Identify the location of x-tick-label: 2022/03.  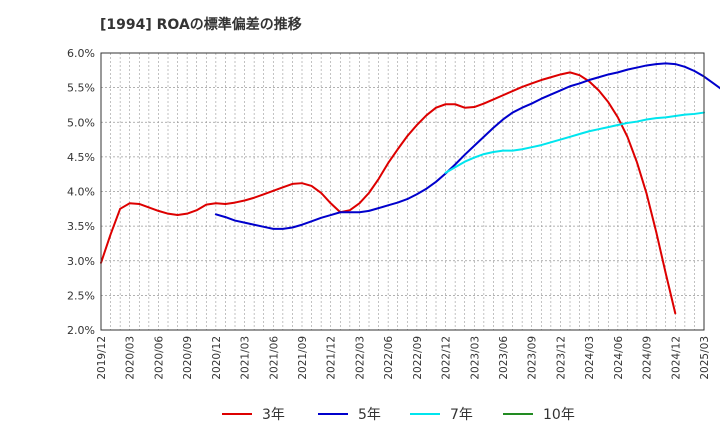
(360, 358).